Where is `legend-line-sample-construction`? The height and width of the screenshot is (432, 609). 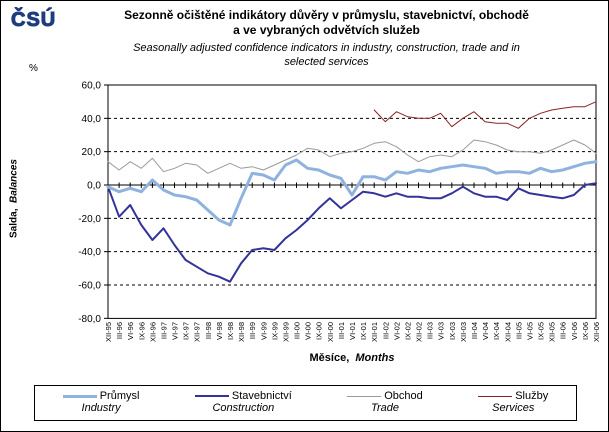
legend-line-sample-construction is located at coordinates (211, 396).